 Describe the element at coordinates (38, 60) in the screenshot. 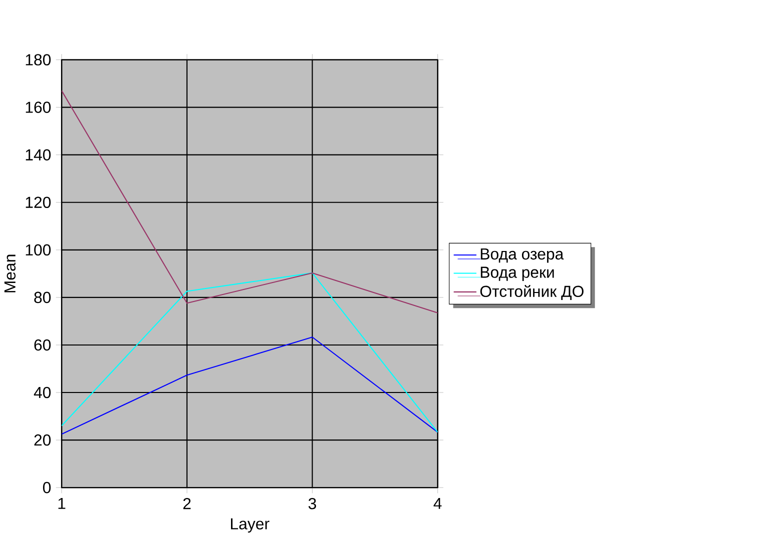

I see `y-tick-label: 180` at that location.